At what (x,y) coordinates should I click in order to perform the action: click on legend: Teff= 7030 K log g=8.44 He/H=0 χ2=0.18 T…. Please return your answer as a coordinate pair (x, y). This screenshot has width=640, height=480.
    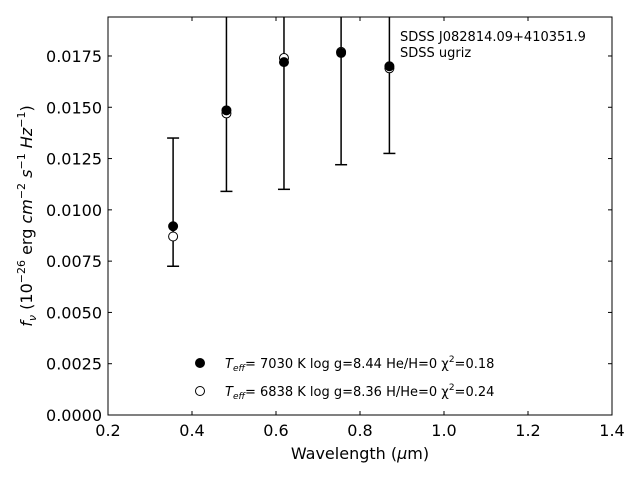
    Looking at the image, I should click on (344, 378).